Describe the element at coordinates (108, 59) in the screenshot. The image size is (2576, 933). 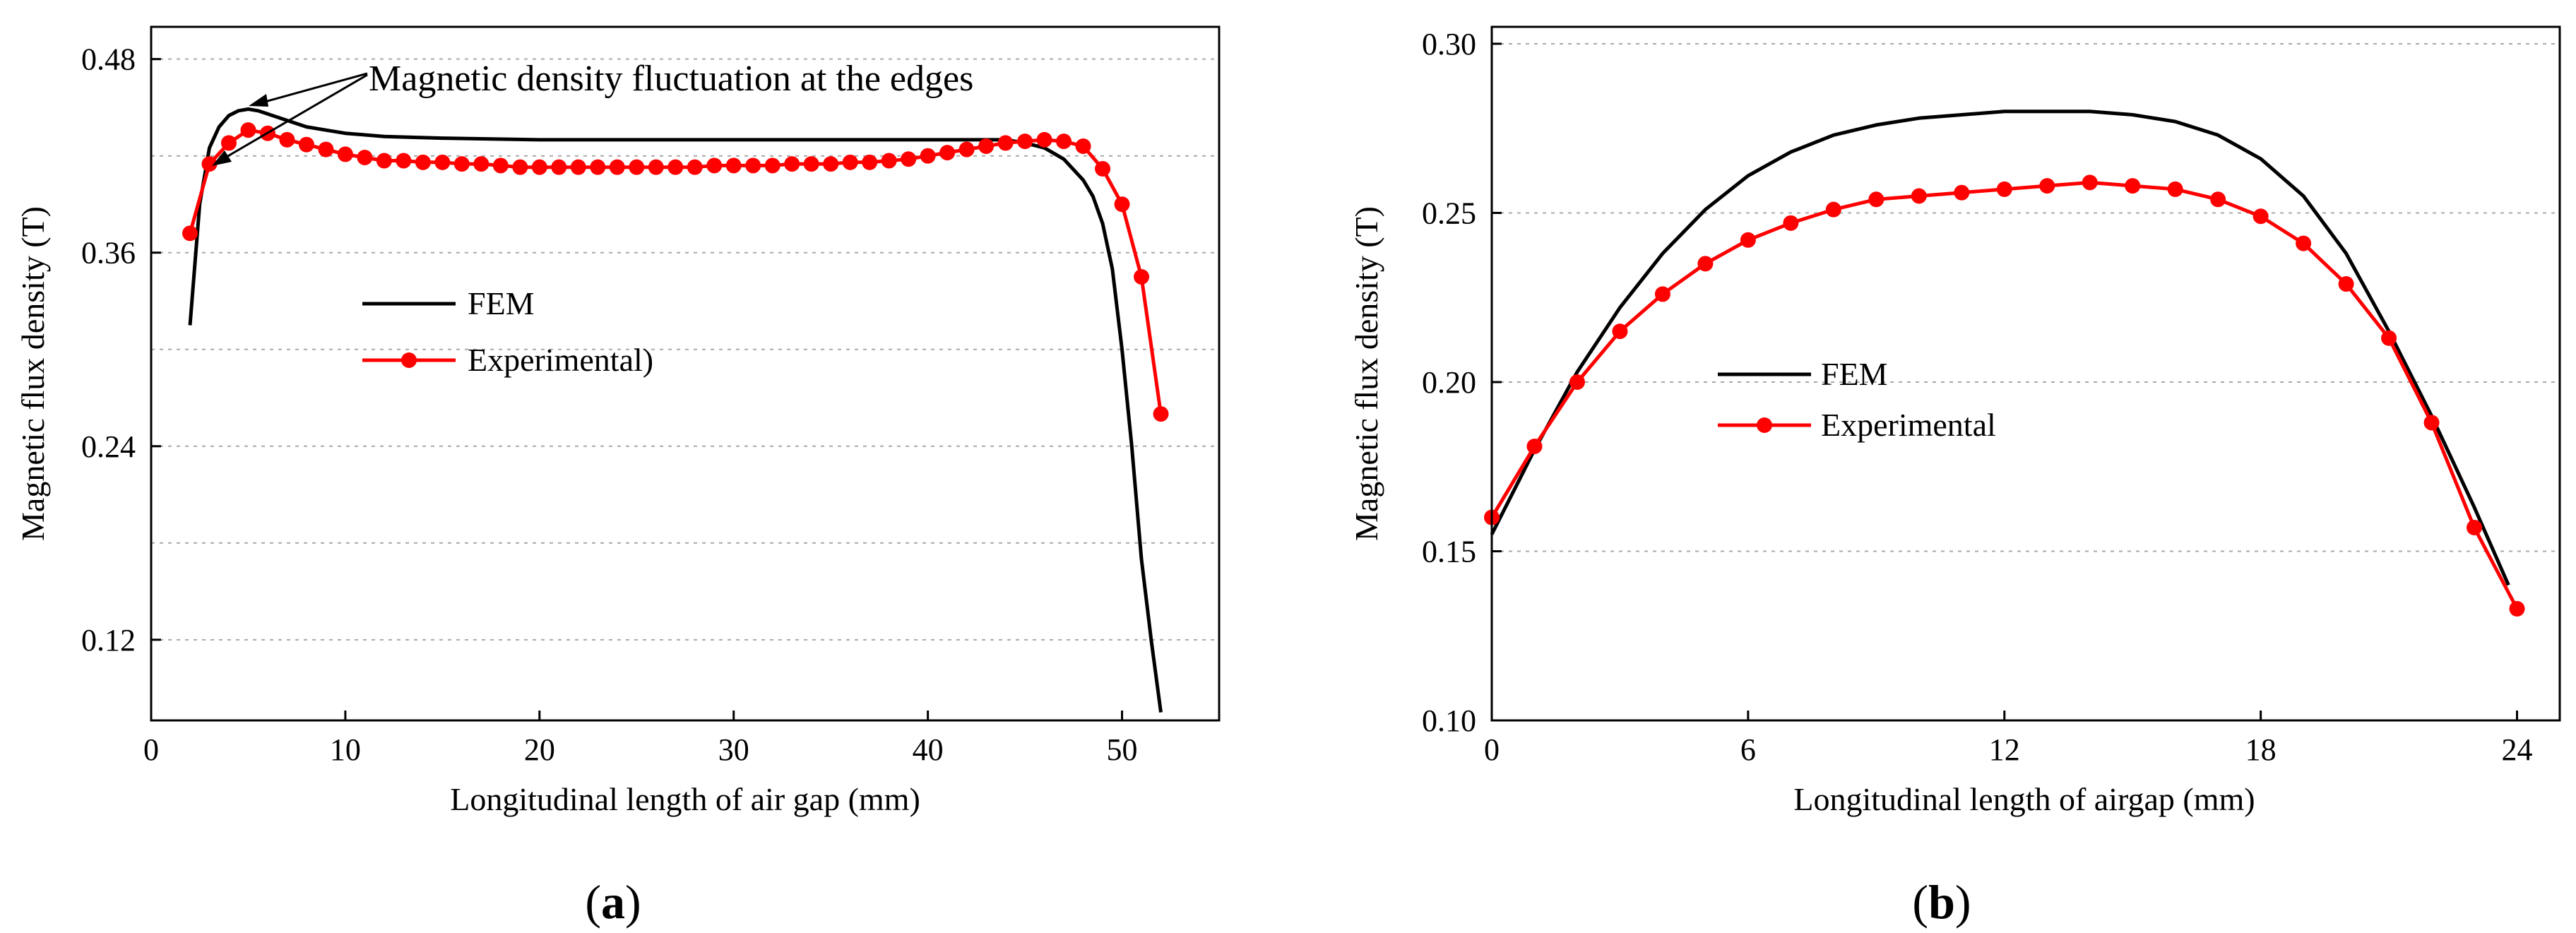
I see `chart-a-y-tick-label: 0.48` at that location.